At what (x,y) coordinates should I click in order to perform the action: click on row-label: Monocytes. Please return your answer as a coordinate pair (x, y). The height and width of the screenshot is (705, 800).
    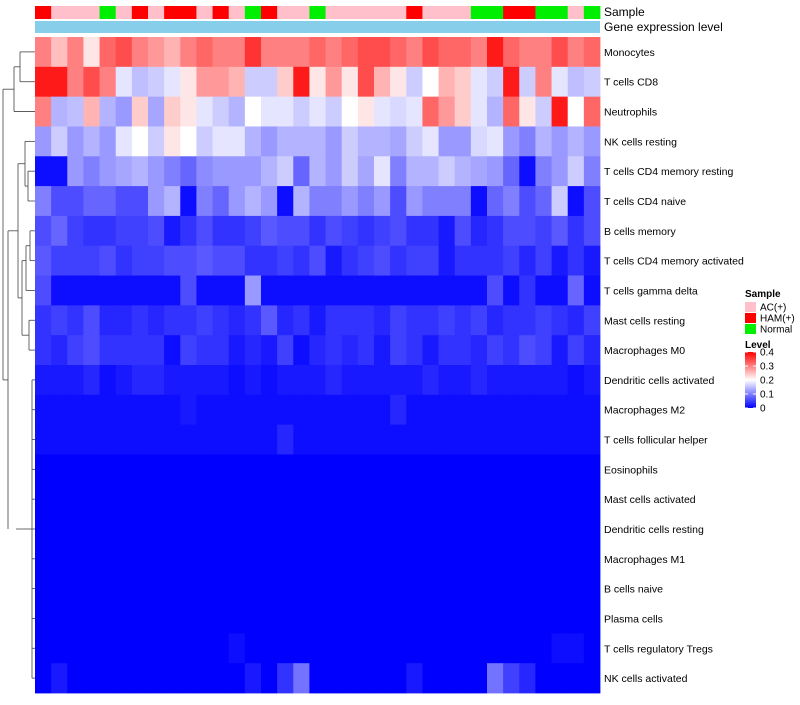
    Looking at the image, I should click on (629, 53).